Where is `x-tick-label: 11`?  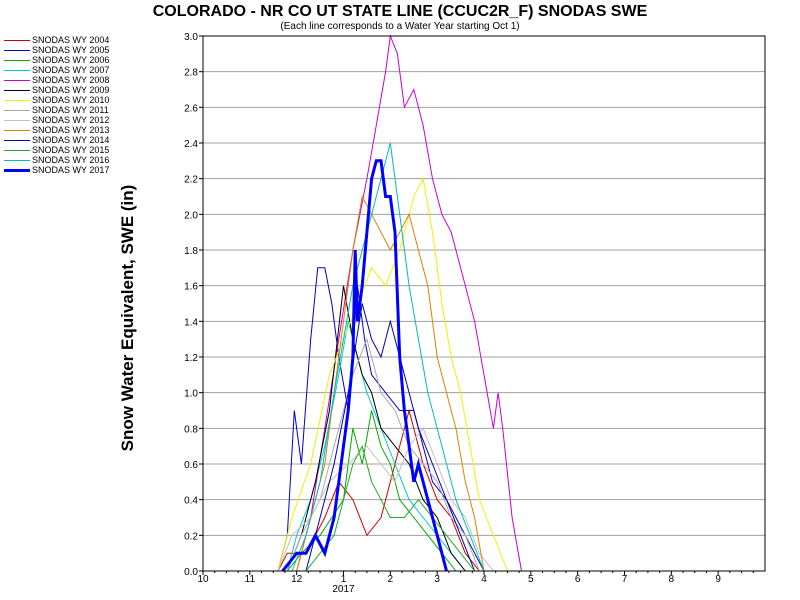 x-tick-label: 11 is located at coordinates (250, 579).